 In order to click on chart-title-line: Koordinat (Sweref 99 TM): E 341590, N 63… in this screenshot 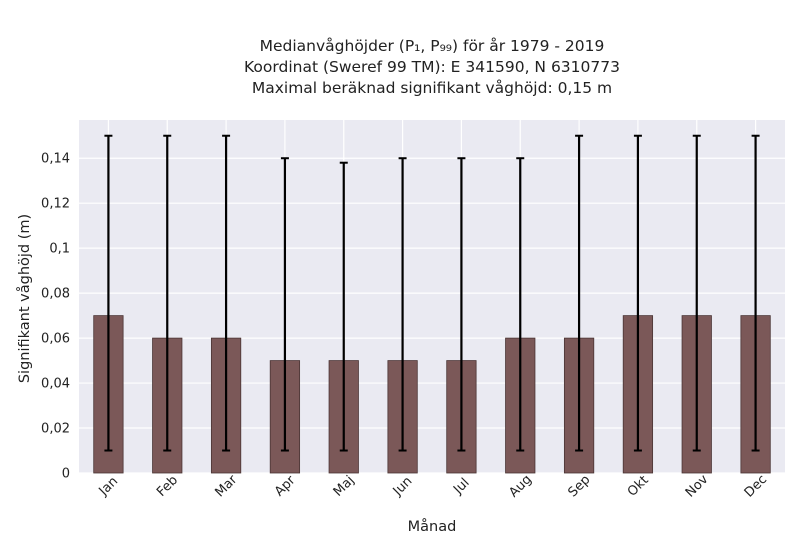, I will do `click(432, 67)`.